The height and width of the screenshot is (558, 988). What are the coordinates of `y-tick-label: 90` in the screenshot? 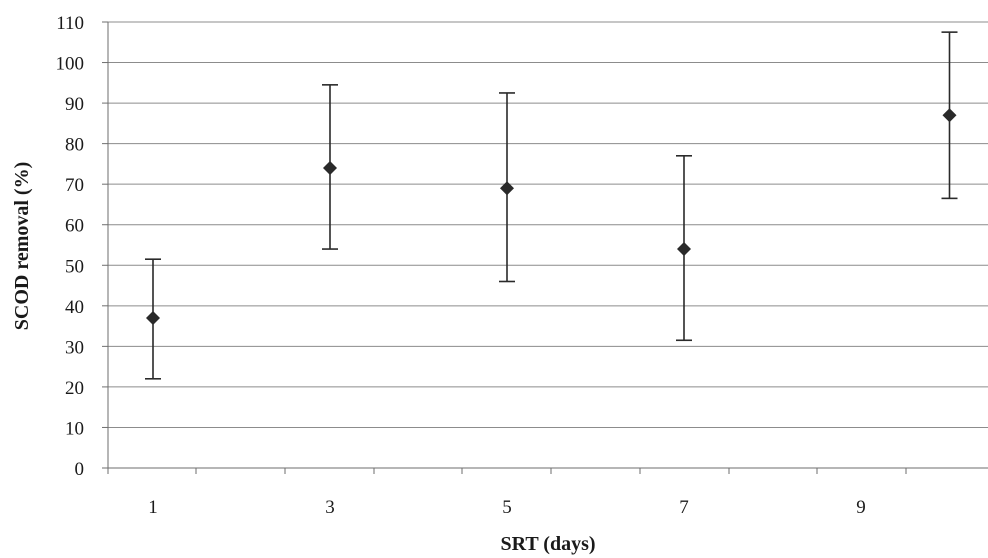 It's located at (74, 104).